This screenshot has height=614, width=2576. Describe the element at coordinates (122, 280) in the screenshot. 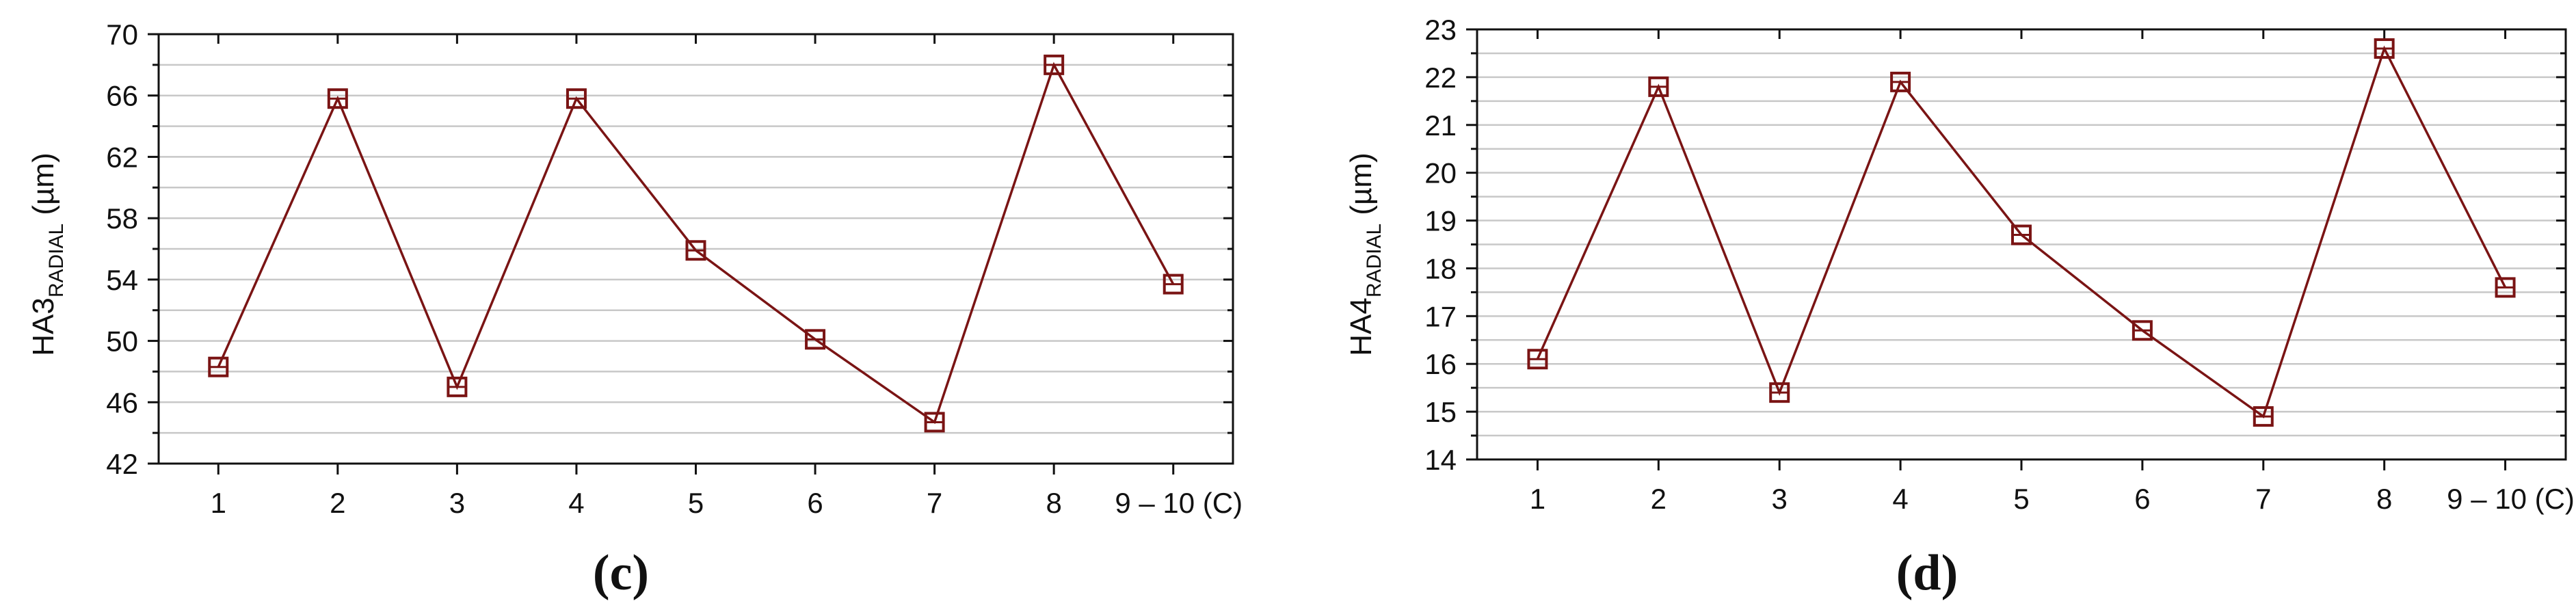

I see `y-tick-label: 54` at that location.